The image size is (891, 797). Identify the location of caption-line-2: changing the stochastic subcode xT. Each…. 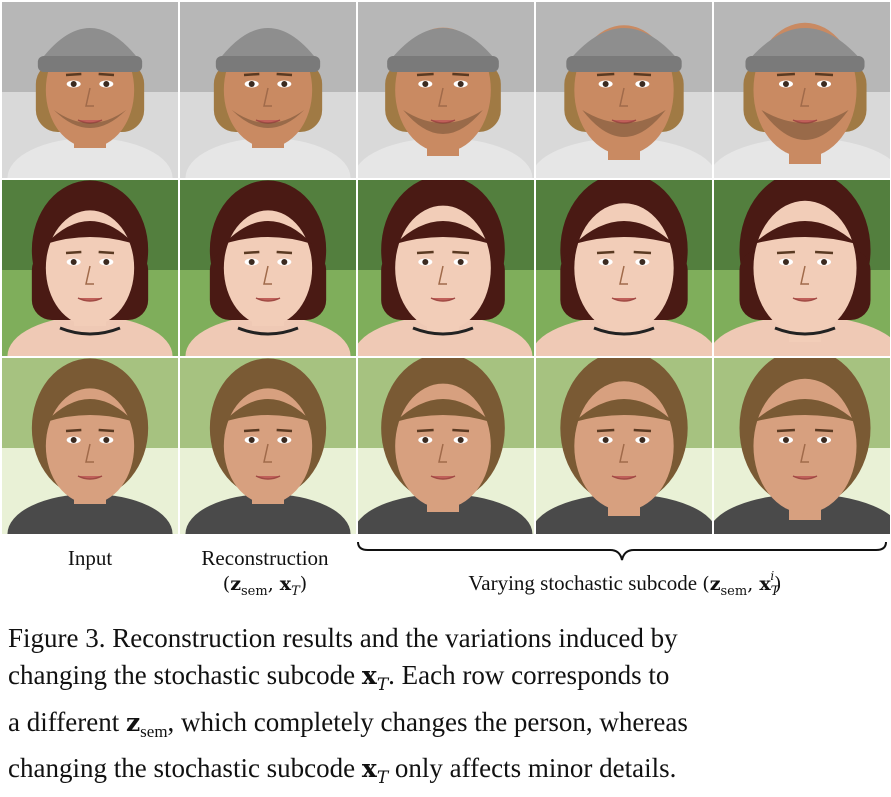
(339, 677).